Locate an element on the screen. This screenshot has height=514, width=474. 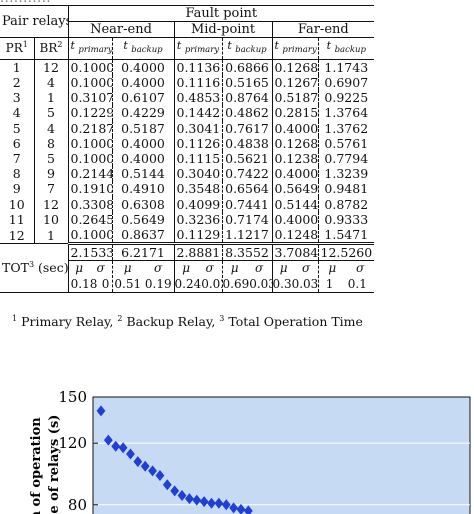
pair-relays-header: Pair relays is located at coordinates (34, 21).